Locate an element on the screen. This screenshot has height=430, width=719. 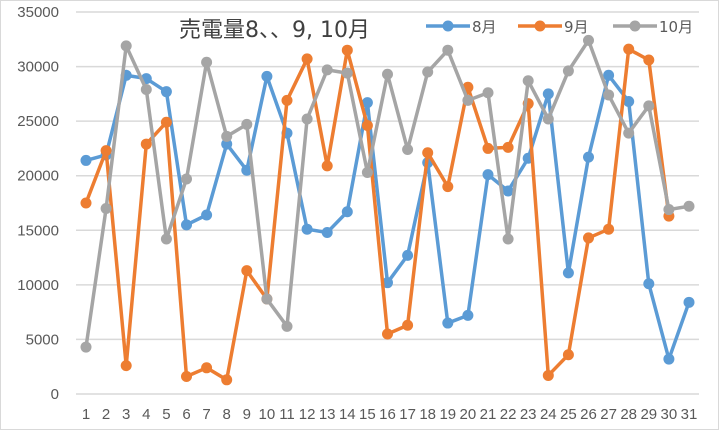
x-tick-label: 31 is located at coordinates (689, 414).